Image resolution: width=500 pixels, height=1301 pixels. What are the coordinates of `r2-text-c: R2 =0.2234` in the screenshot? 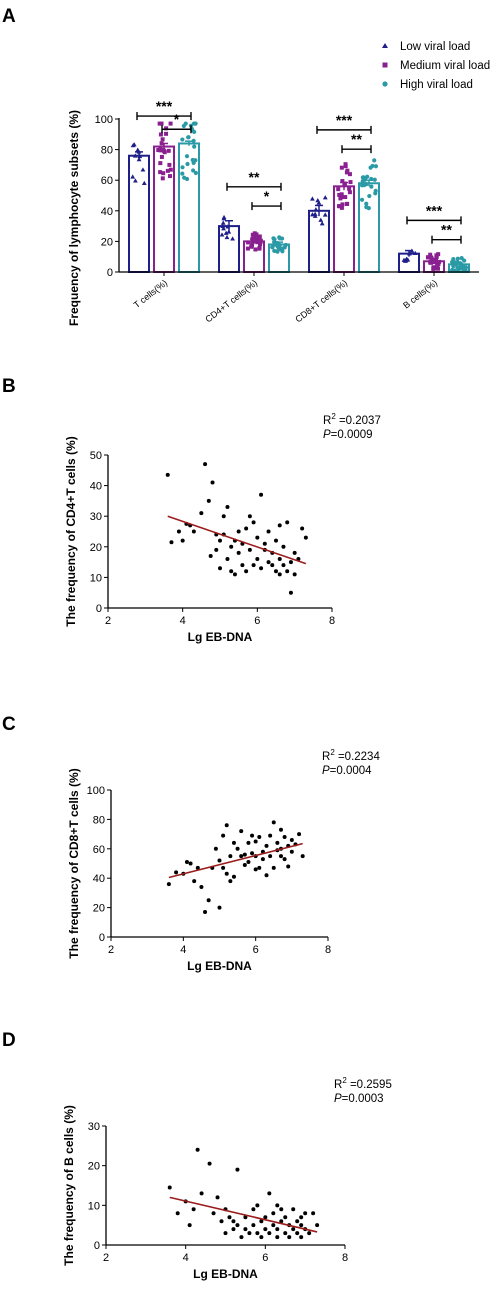 It's located at (351, 755).